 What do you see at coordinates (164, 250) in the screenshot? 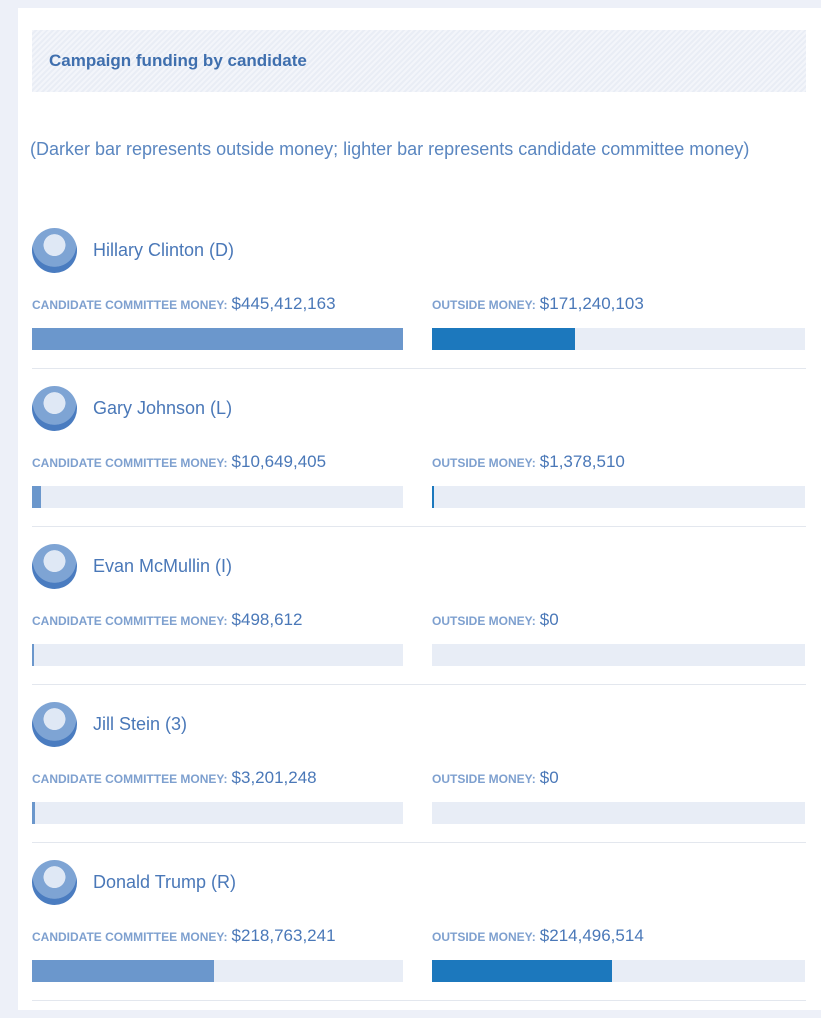
I see `candidate-name: Hillary Clinton (D)` at bounding box center [164, 250].